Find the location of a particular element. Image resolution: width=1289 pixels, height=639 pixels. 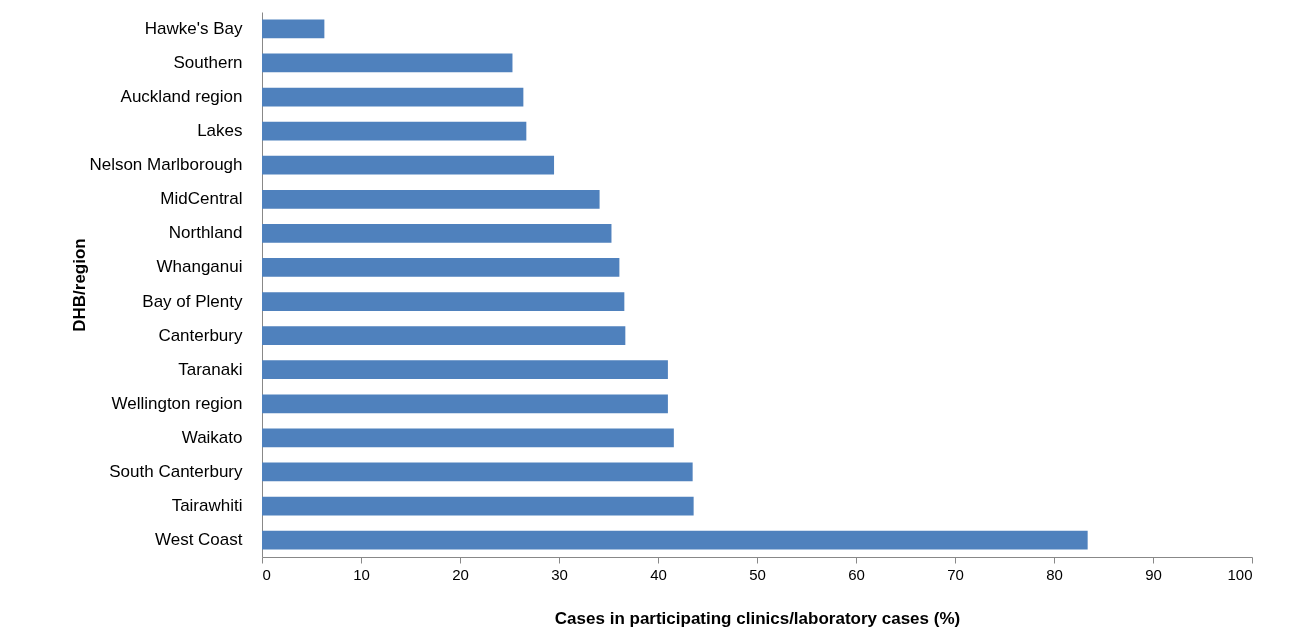

y-tick-label: Tairawhiti is located at coordinates (207, 506).